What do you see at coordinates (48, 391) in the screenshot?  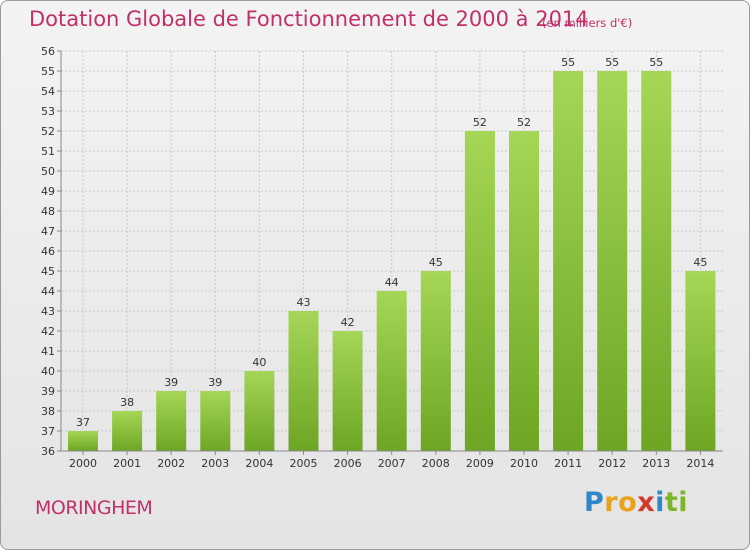 I see `y-tick-label: 39` at bounding box center [48, 391].